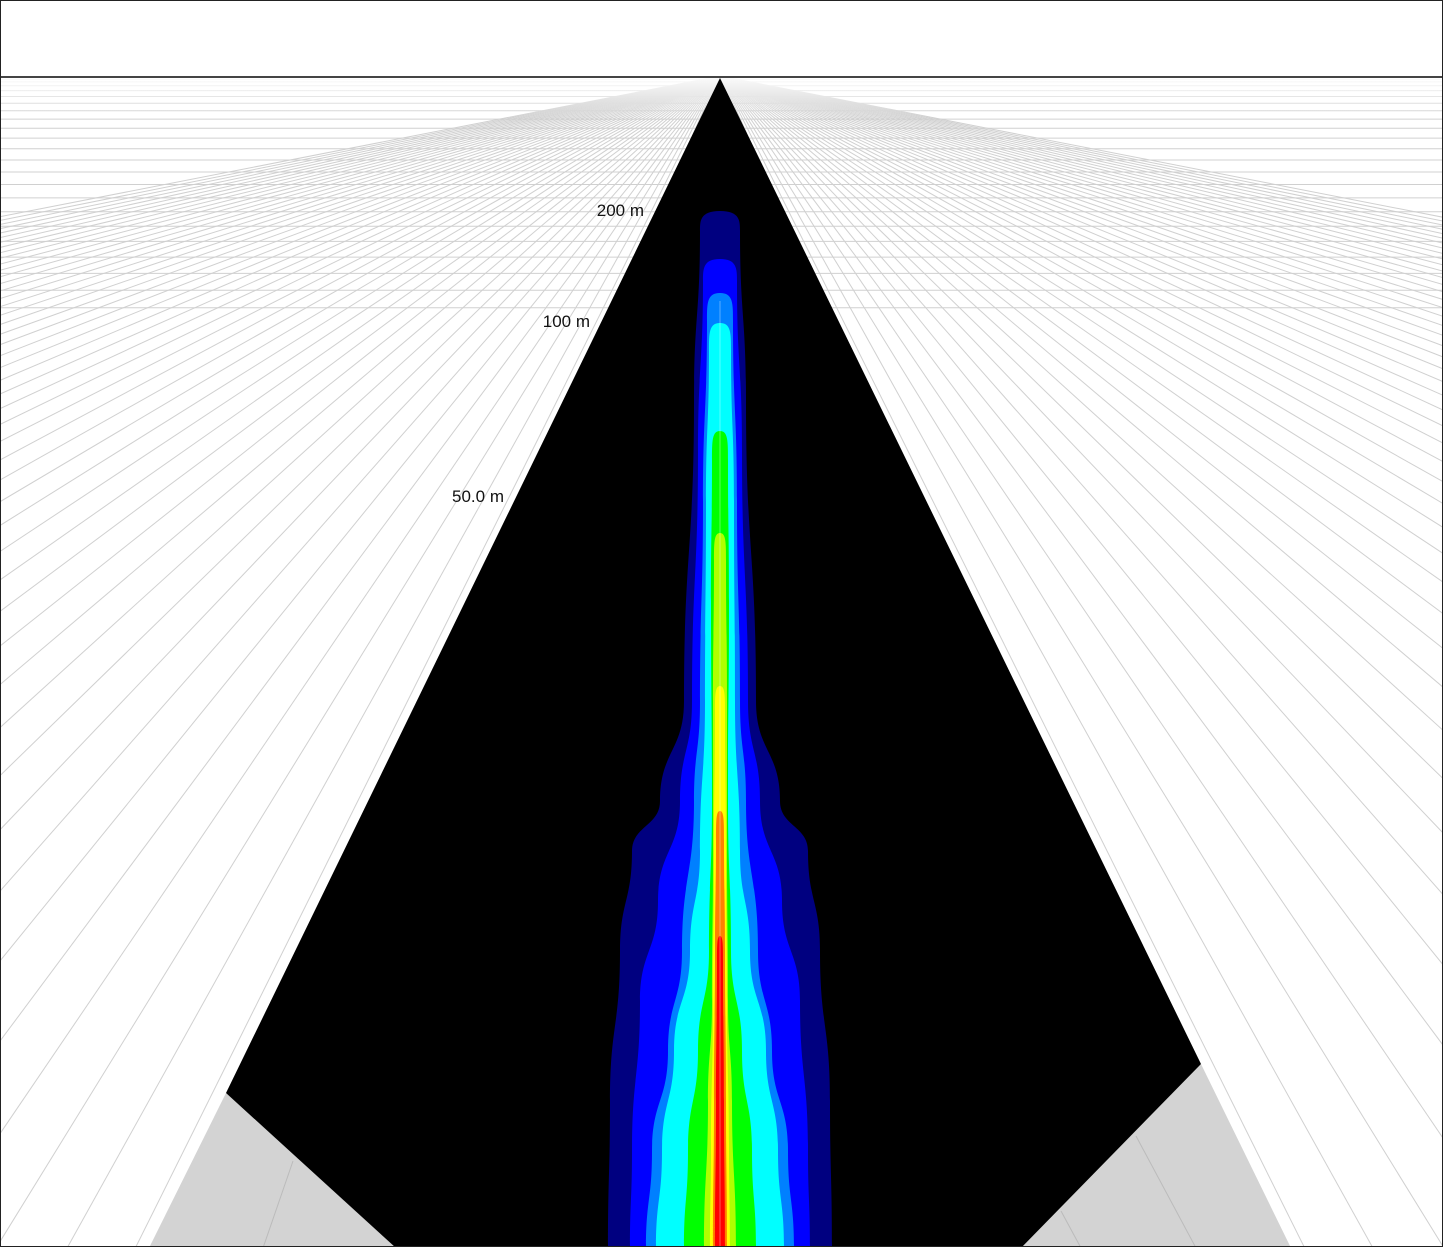 The image size is (1443, 1247). What do you see at coordinates (1165, 1190) in the screenshot?
I see `ground-patch-right-gridline` at bounding box center [1165, 1190].